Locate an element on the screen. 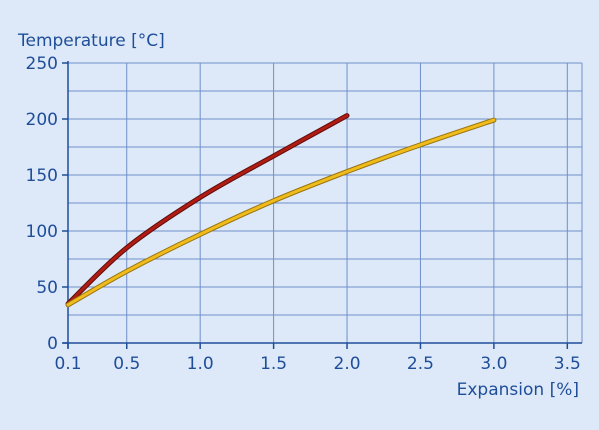  y-tick-label: 0 is located at coordinates (52, 344).